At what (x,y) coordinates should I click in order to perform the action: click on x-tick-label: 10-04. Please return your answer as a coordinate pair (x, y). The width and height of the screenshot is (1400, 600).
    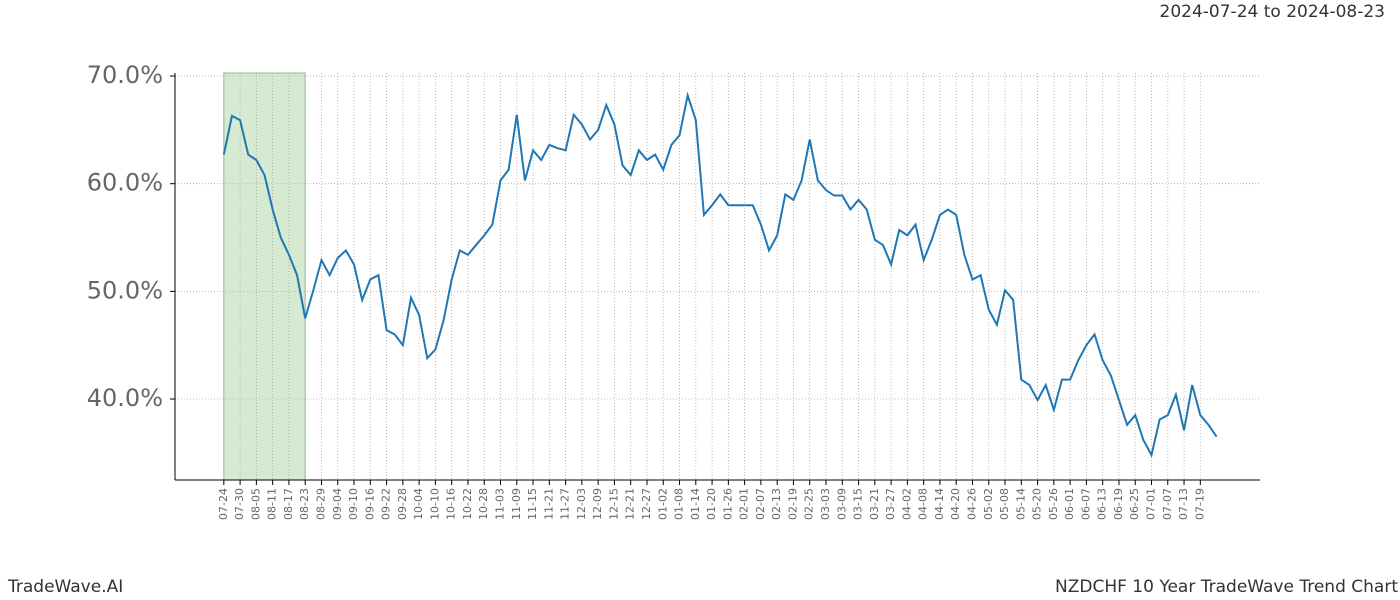
    Looking at the image, I should click on (418, 504).